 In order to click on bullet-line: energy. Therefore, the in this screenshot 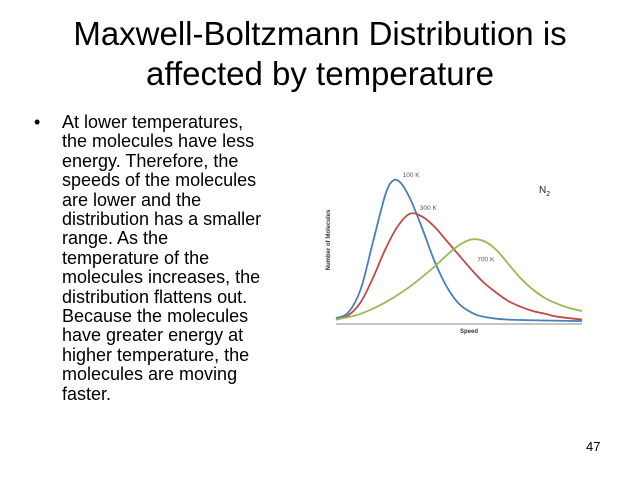, I will do `click(150, 160)`.